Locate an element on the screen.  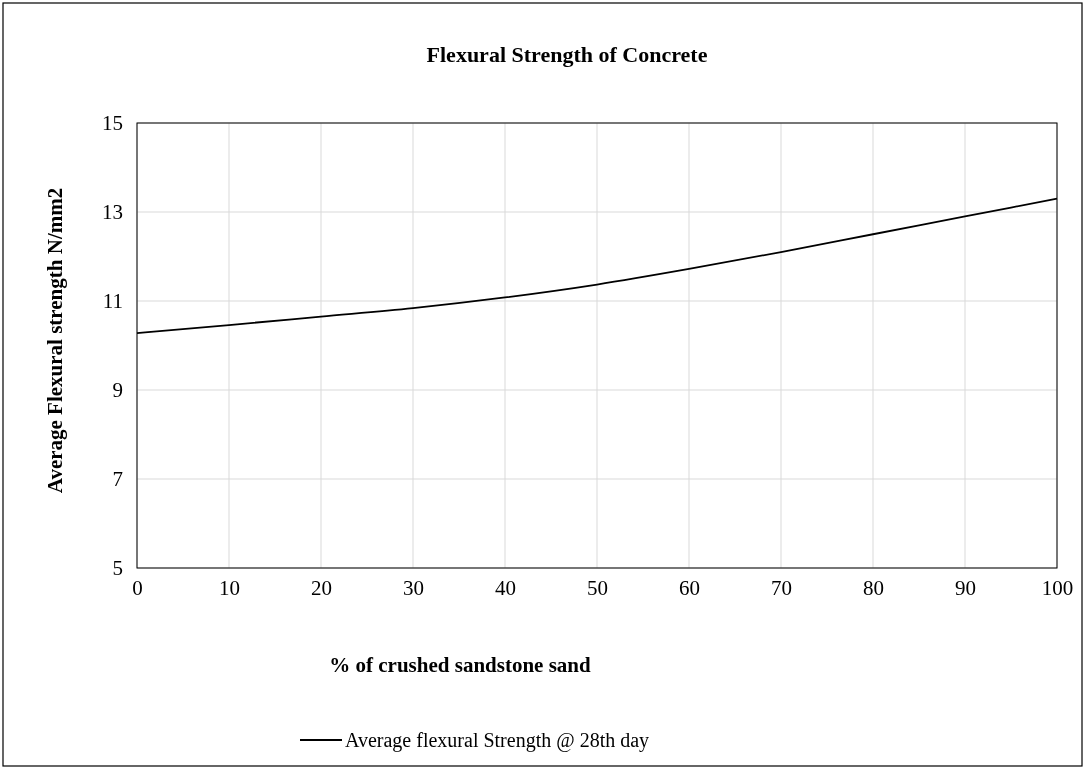
x-tick-label: 30 is located at coordinates (413, 587).